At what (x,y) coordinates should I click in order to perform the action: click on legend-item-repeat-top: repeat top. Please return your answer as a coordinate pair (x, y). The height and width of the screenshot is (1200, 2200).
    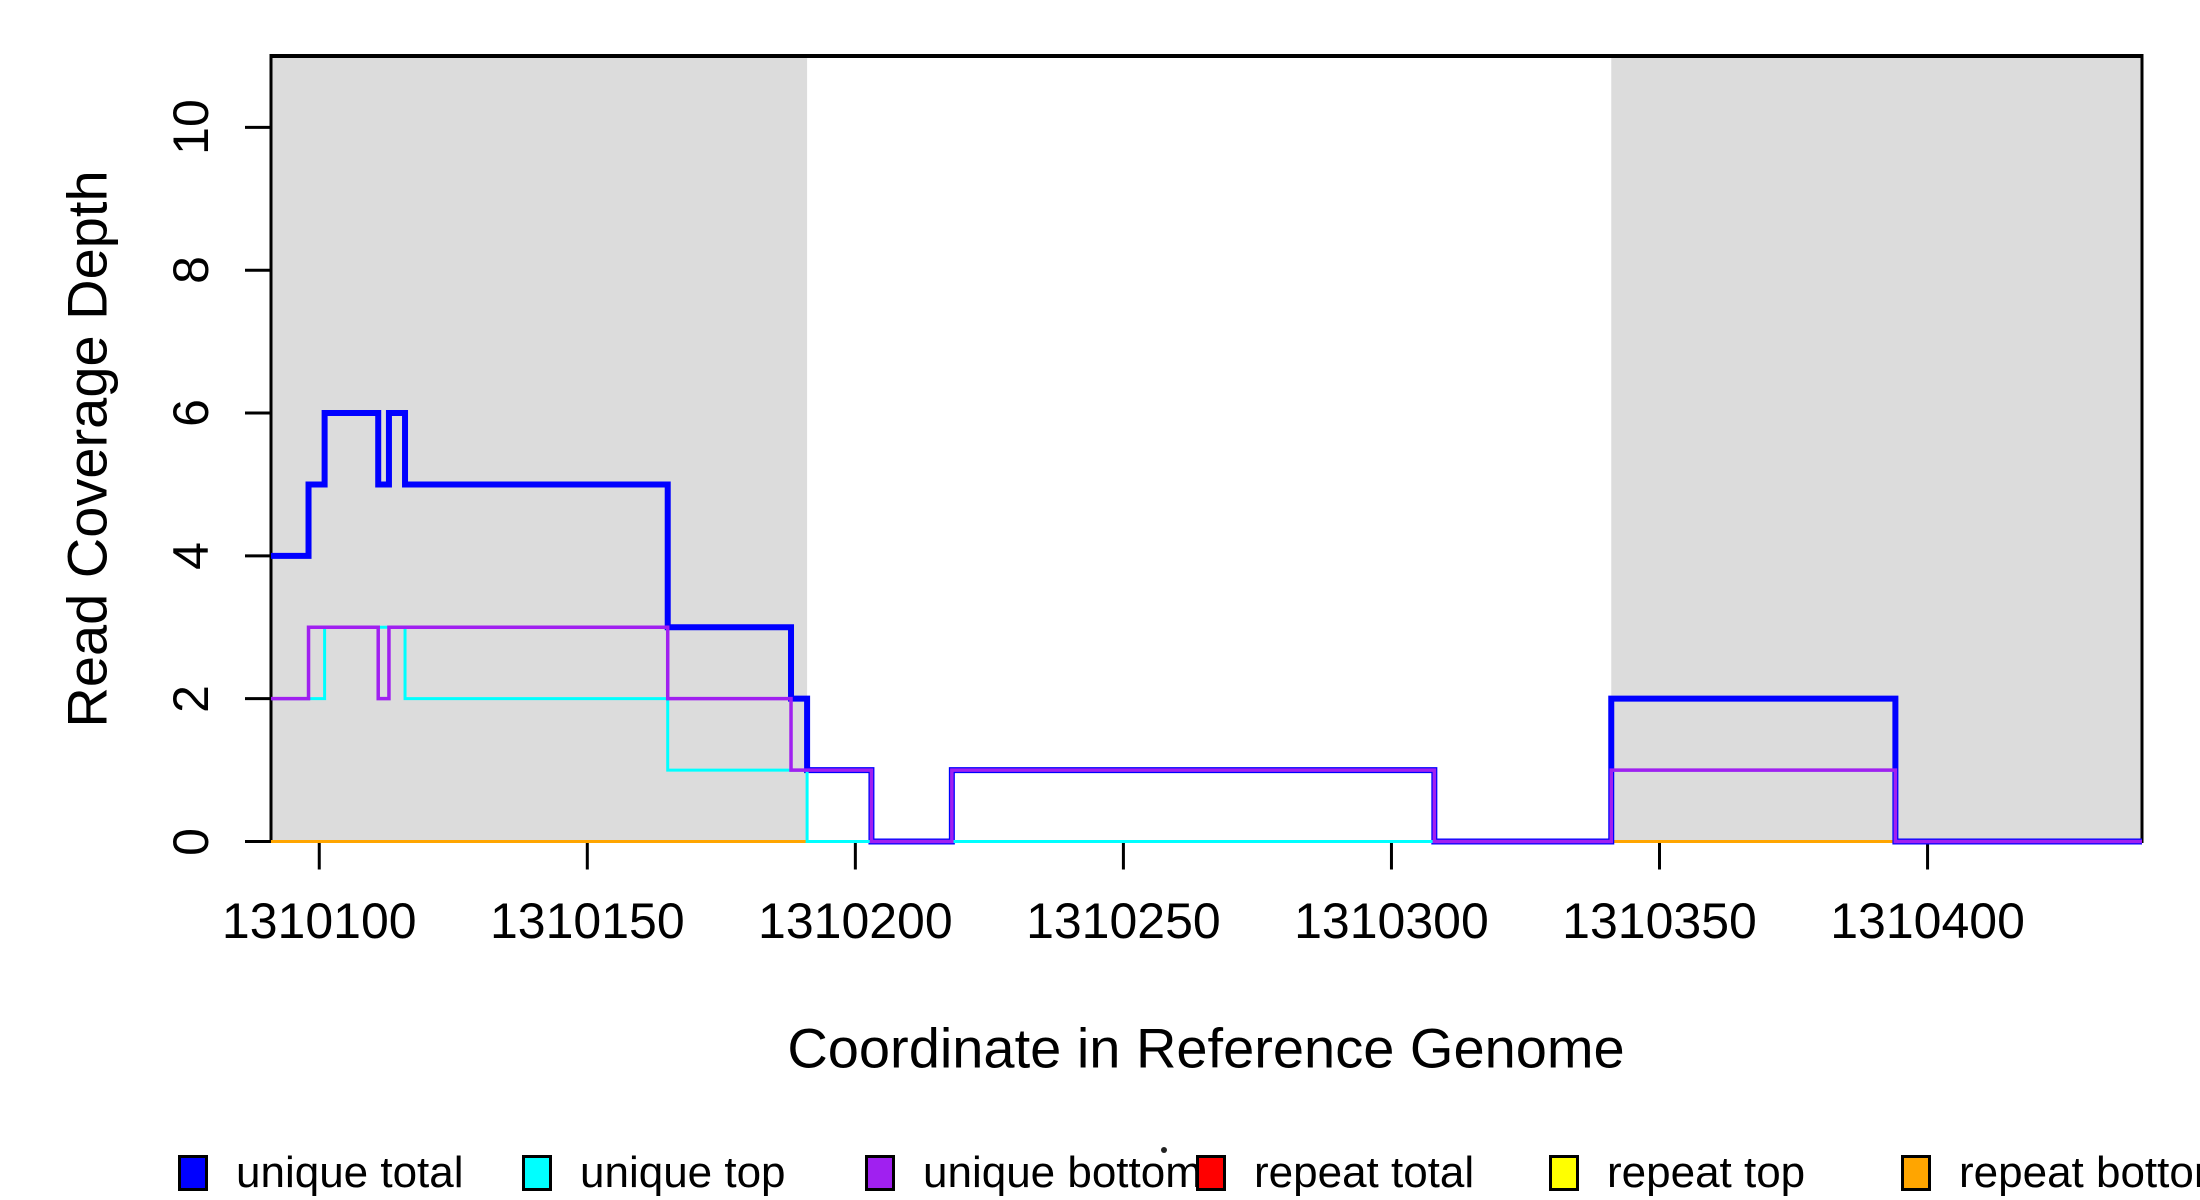
    Looking at the image, I should click on (1677, 1173).